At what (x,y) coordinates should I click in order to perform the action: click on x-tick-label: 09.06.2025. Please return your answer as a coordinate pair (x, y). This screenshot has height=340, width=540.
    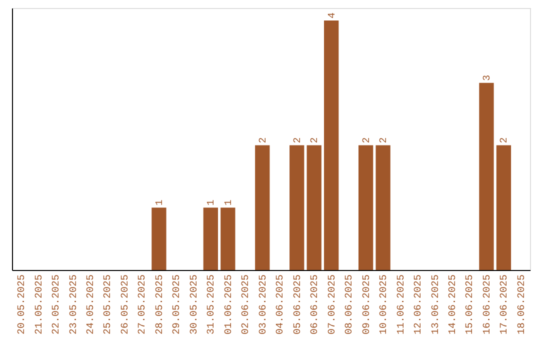
    Looking at the image, I should click on (367, 304).